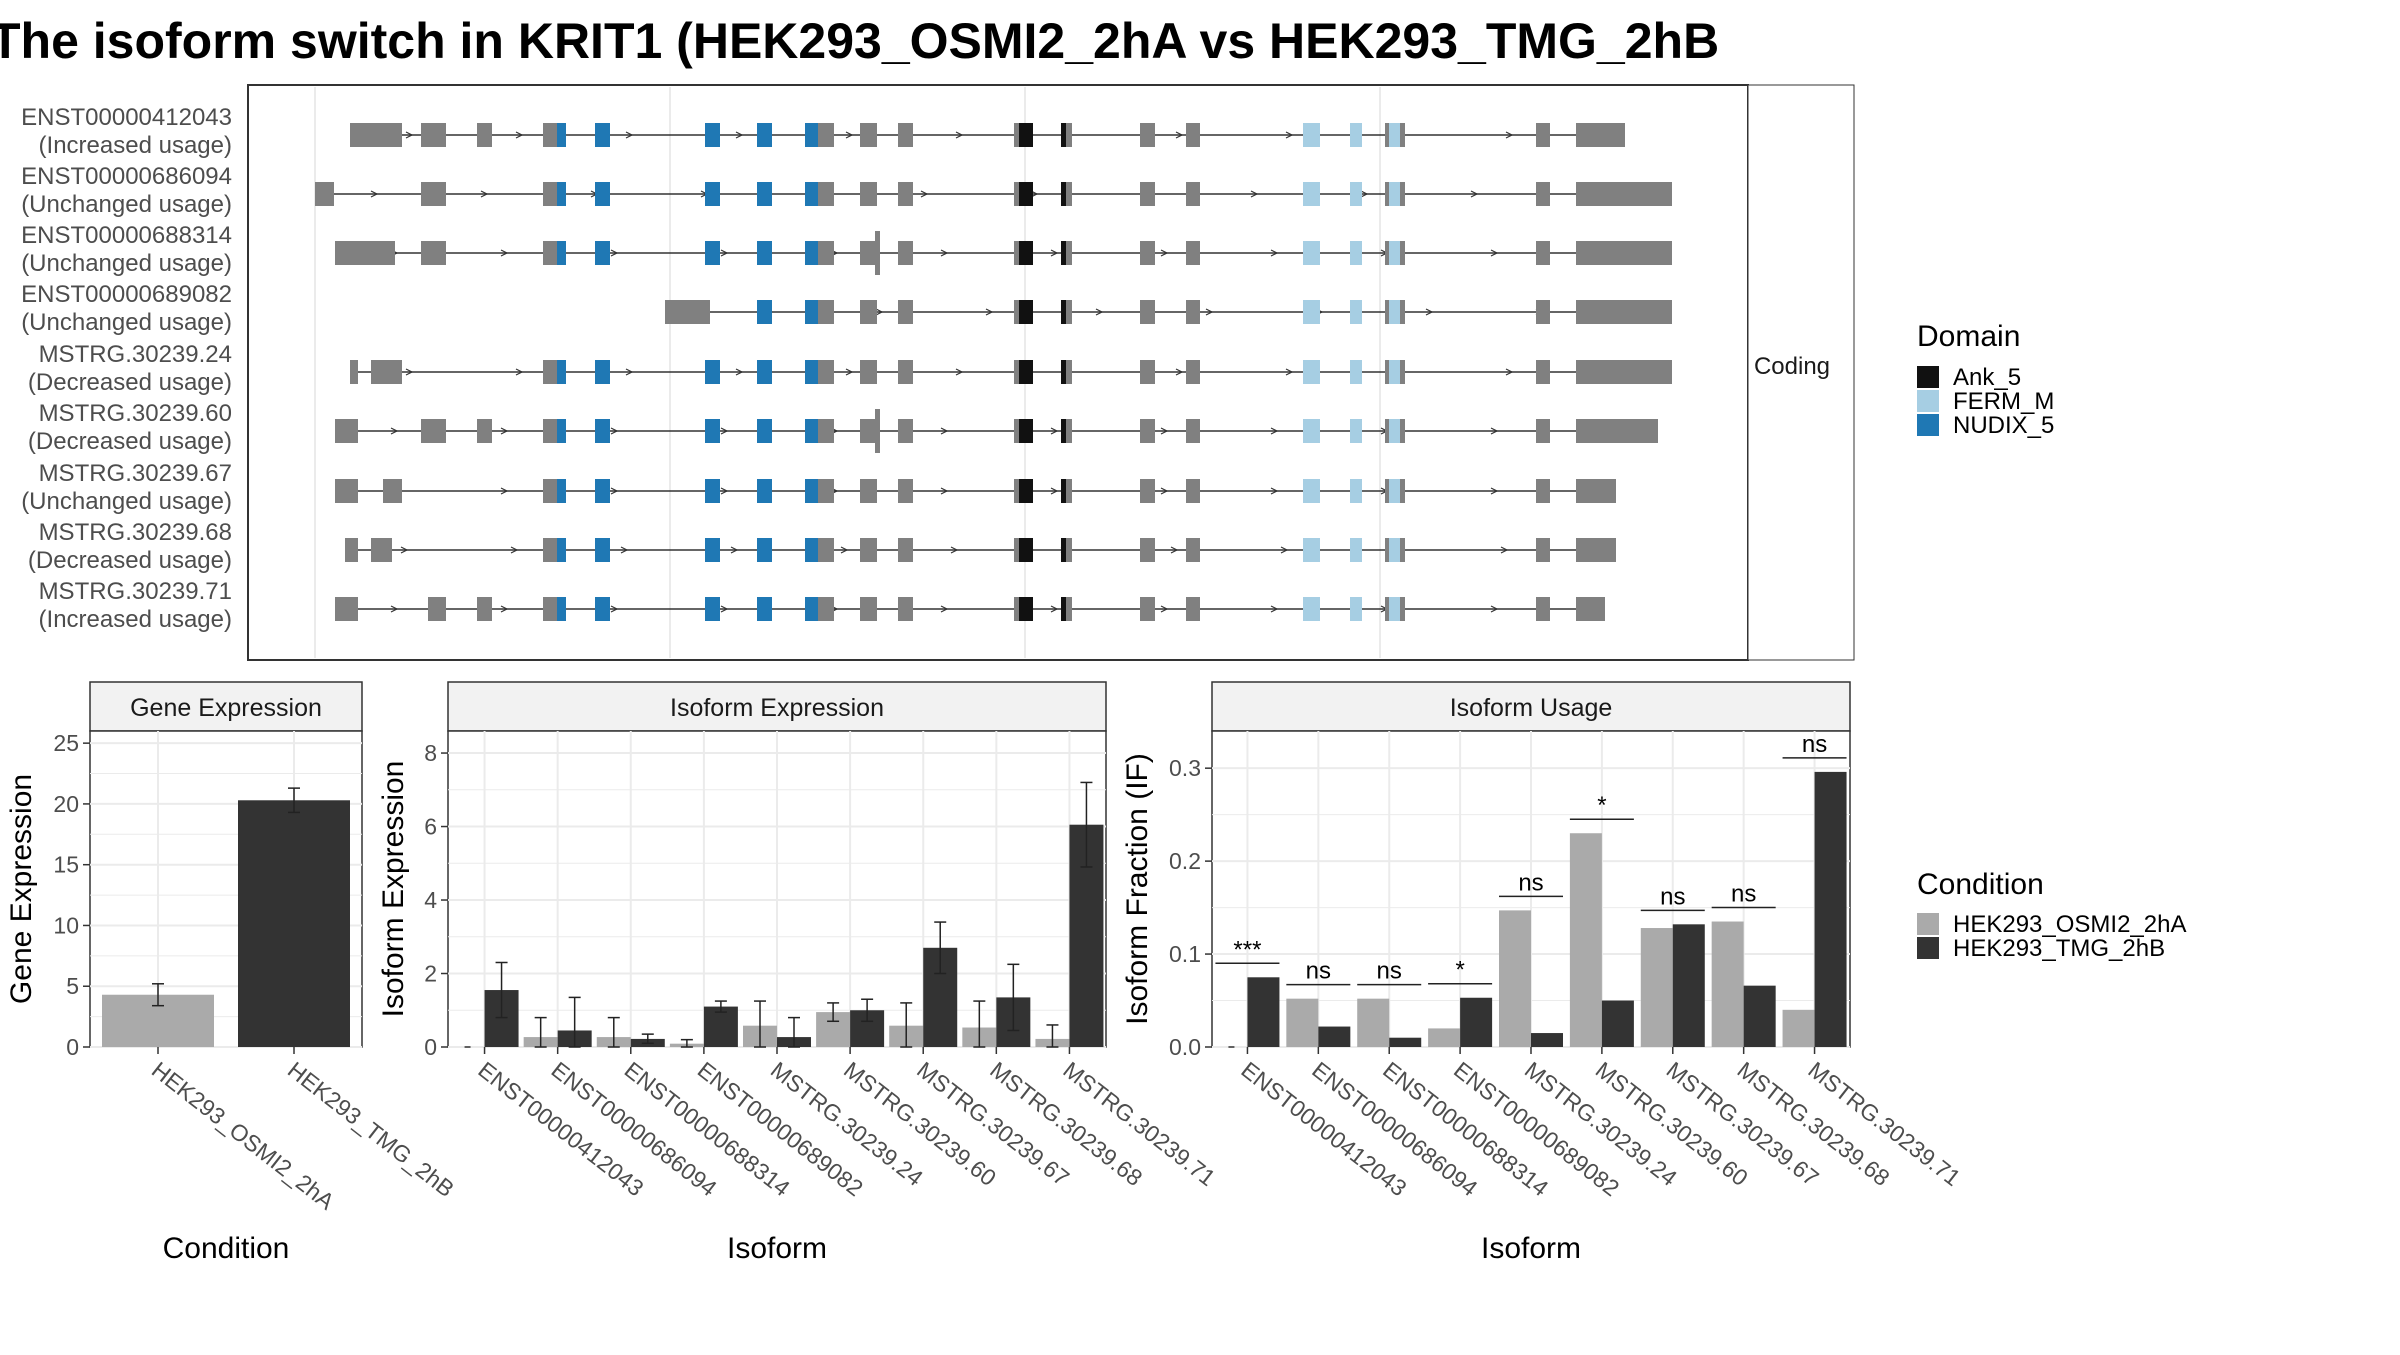 The image size is (2400, 1355). I want to click on isoform-usage-label: (Unchanged usage), so click(126, 501).